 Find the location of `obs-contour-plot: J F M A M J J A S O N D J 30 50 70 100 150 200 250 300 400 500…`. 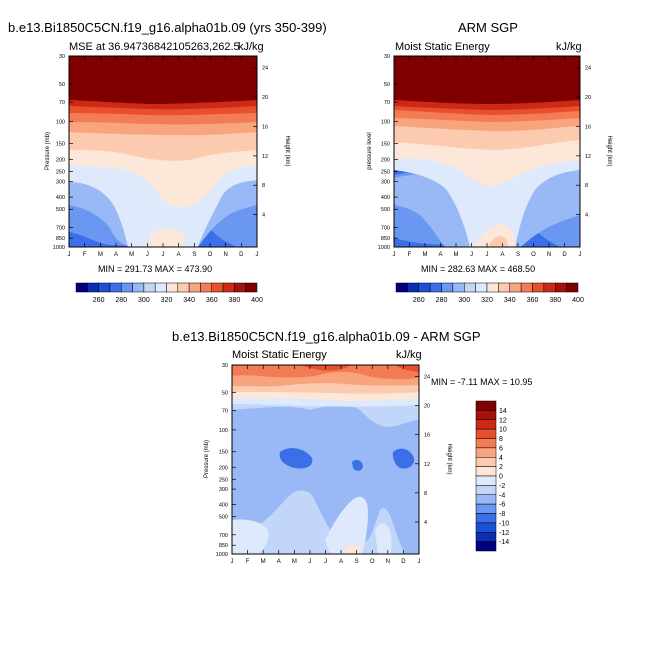

obs-contour-plot: J F M A M J J A S O N D J 30 50 70 100 150 200 250 300 400 500… is located at coordinates (484, 156).